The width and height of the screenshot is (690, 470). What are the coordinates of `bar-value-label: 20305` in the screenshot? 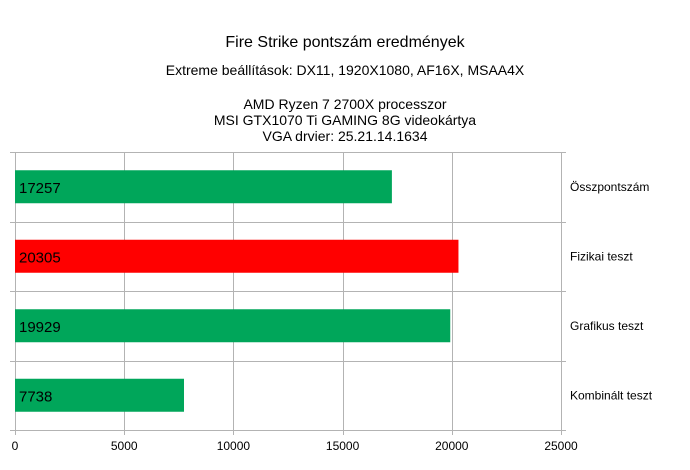 It's located at (40, 257).